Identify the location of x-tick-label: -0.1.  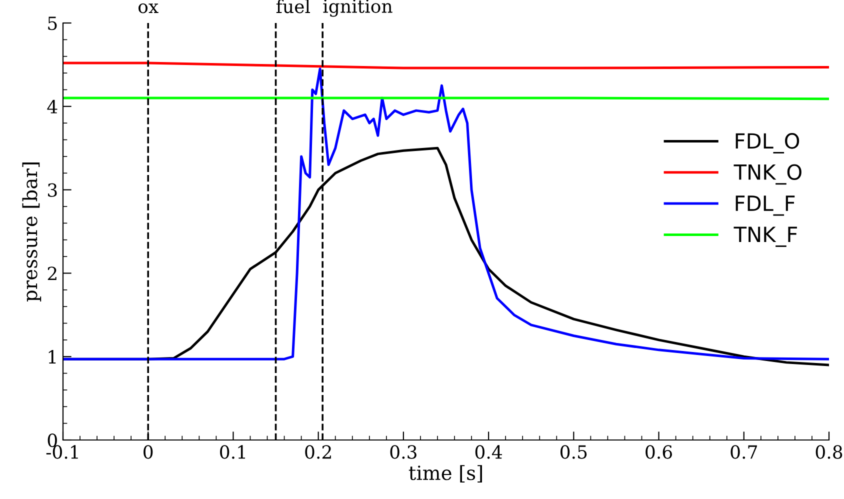
(62, 452).